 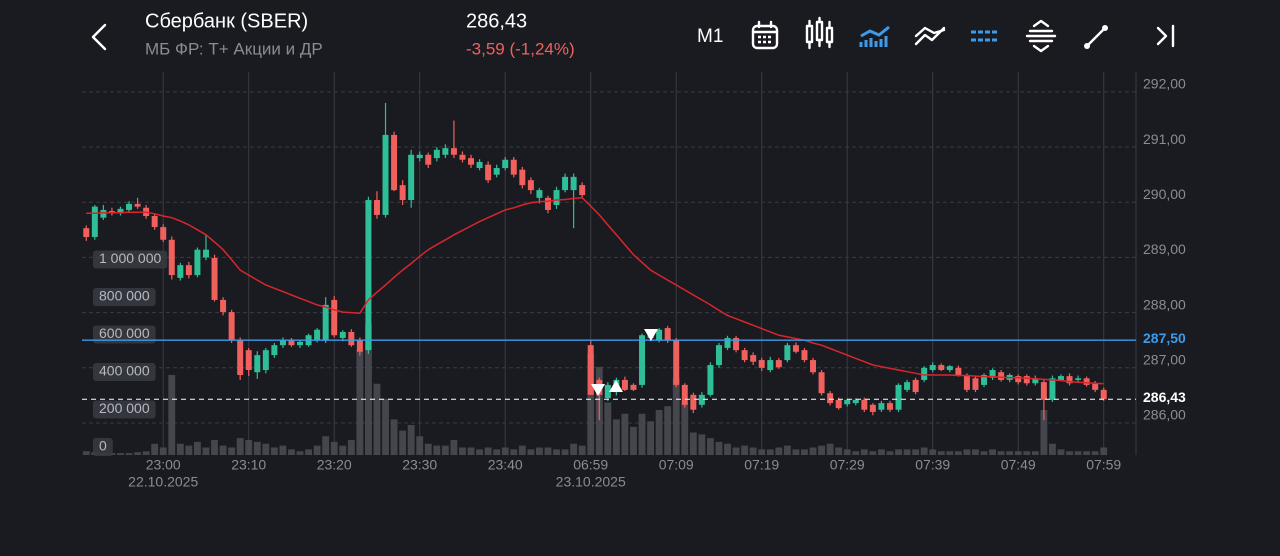 I want to click on x-tick-label: 07:59, so click(x=1103, y=465).